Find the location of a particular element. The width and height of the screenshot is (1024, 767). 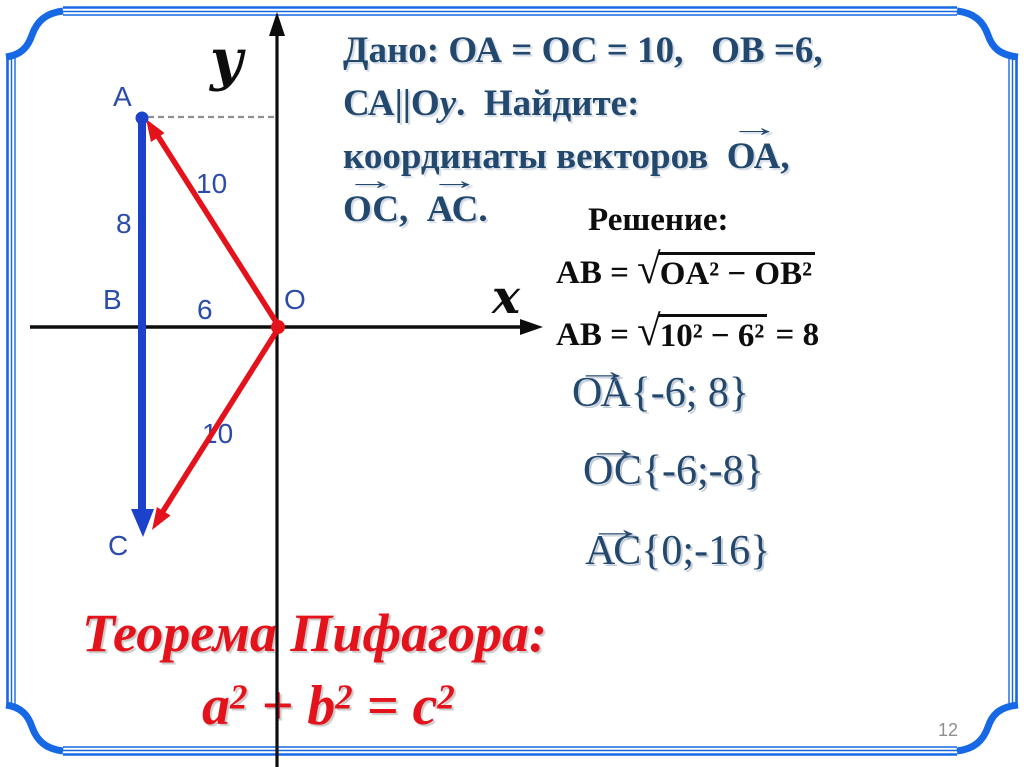

radical-expression: √ OA² − OB² is located at coordinates (726, 270).